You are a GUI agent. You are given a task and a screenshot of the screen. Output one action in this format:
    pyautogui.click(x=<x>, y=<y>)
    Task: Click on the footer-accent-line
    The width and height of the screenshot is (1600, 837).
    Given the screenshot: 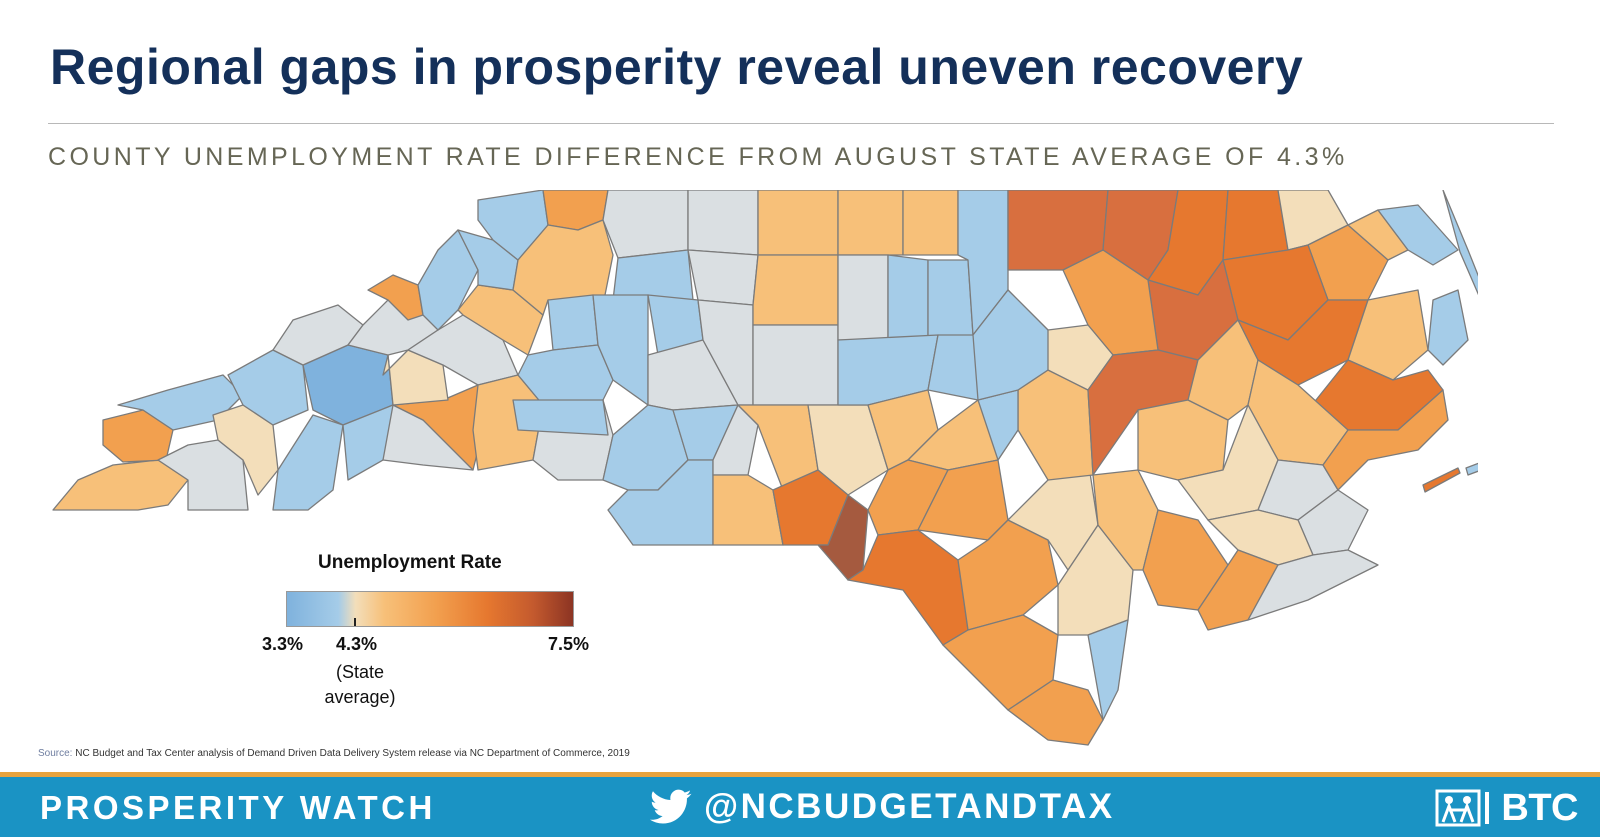 What is the action you would take?
    pyautogui.click(x=800, y=774)
    